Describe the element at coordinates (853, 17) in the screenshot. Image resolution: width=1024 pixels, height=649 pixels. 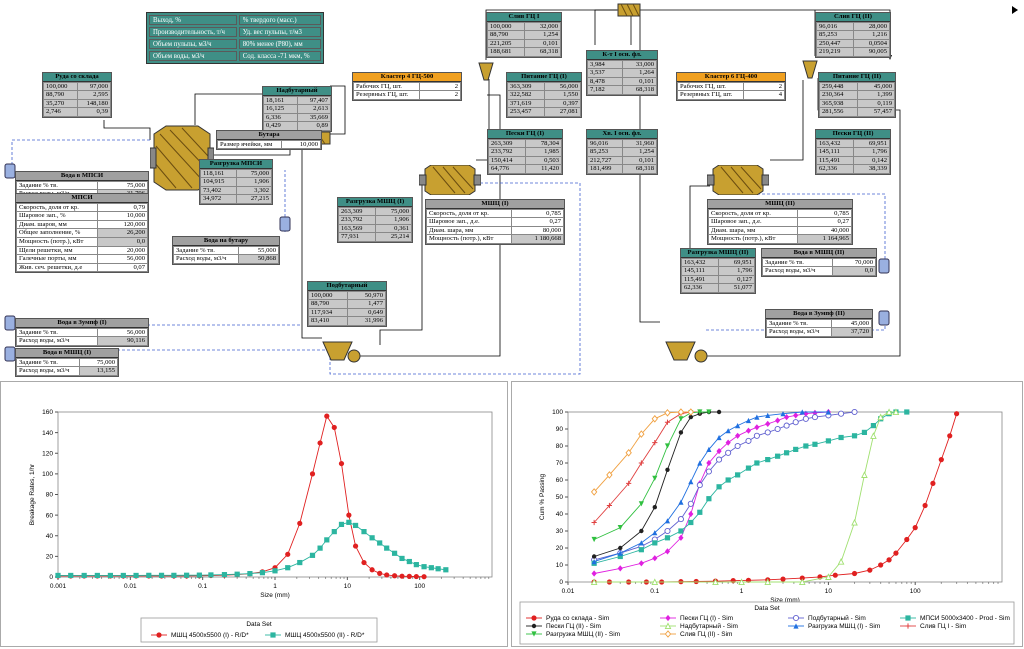
I see `stream-table-title: Слив ГЦ (II)` at that location.